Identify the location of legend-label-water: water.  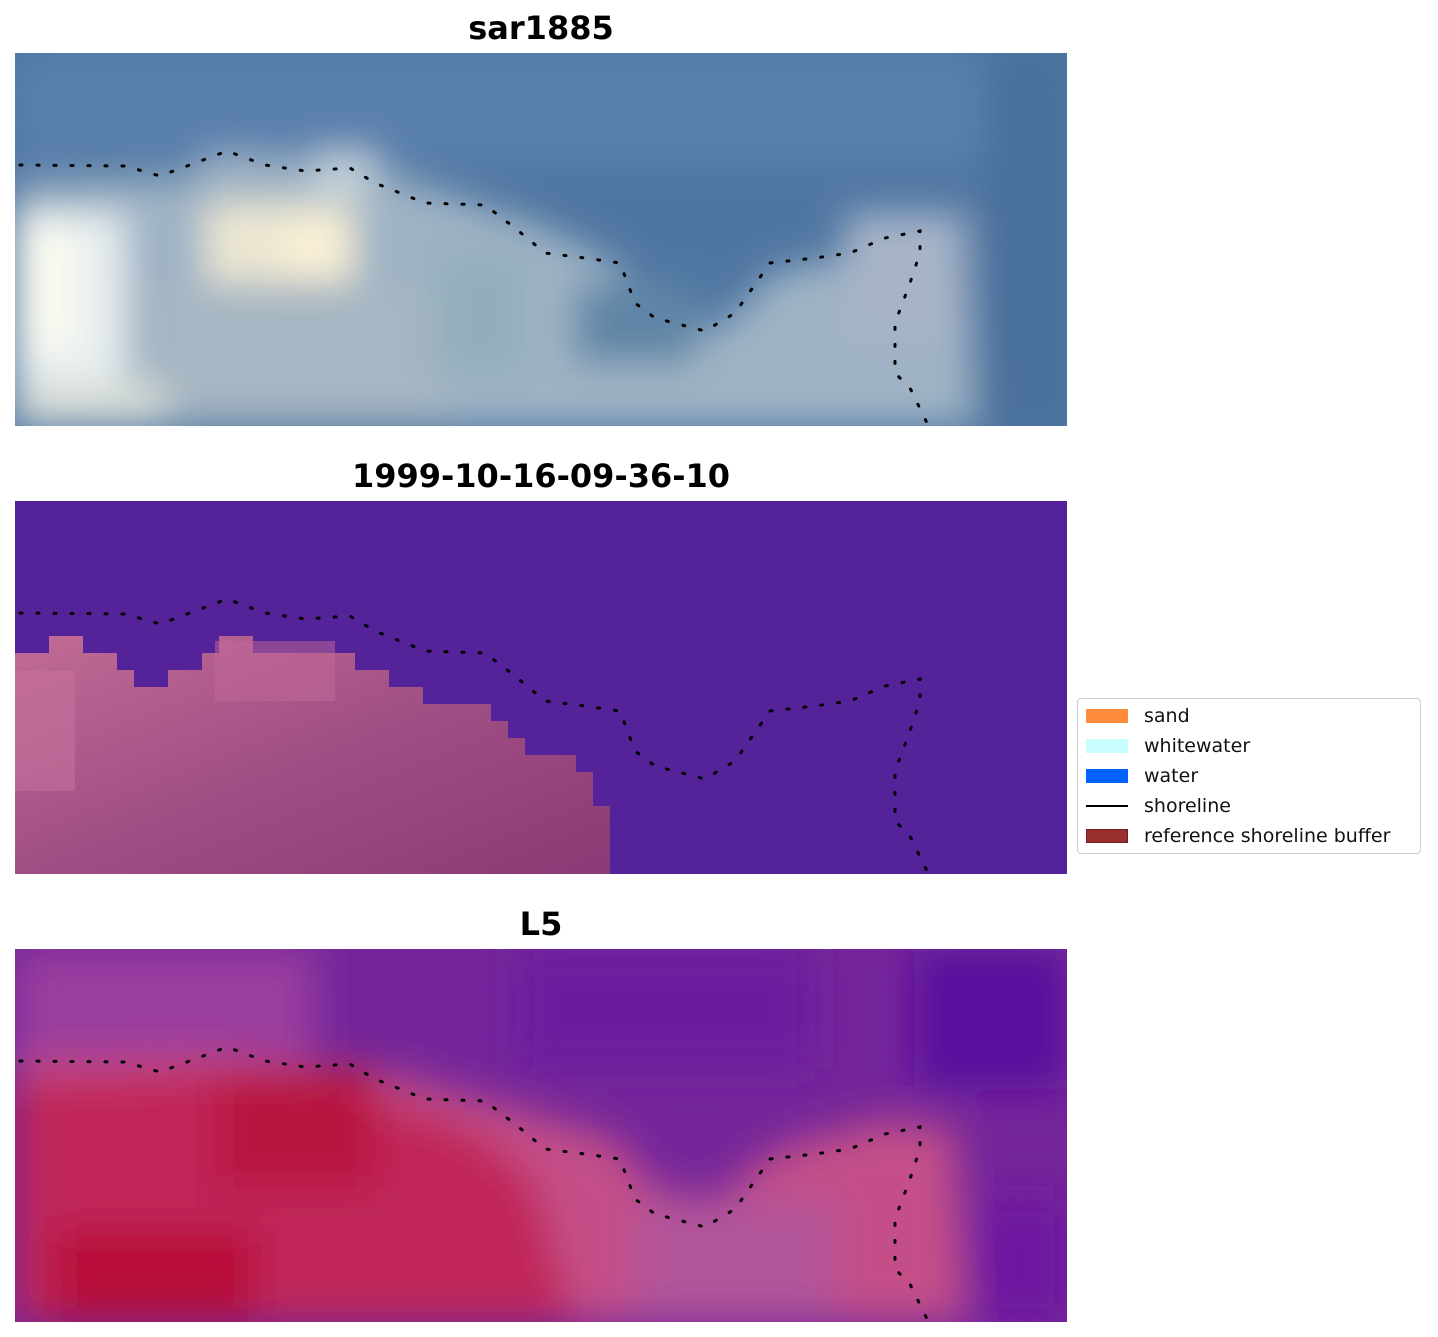
(1171, 776).